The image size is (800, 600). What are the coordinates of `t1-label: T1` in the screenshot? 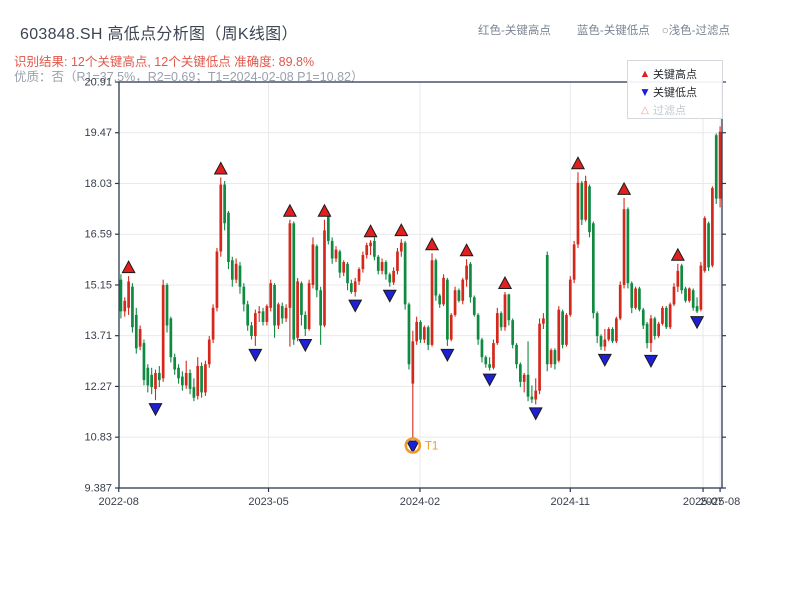 It's located at (431, 447).